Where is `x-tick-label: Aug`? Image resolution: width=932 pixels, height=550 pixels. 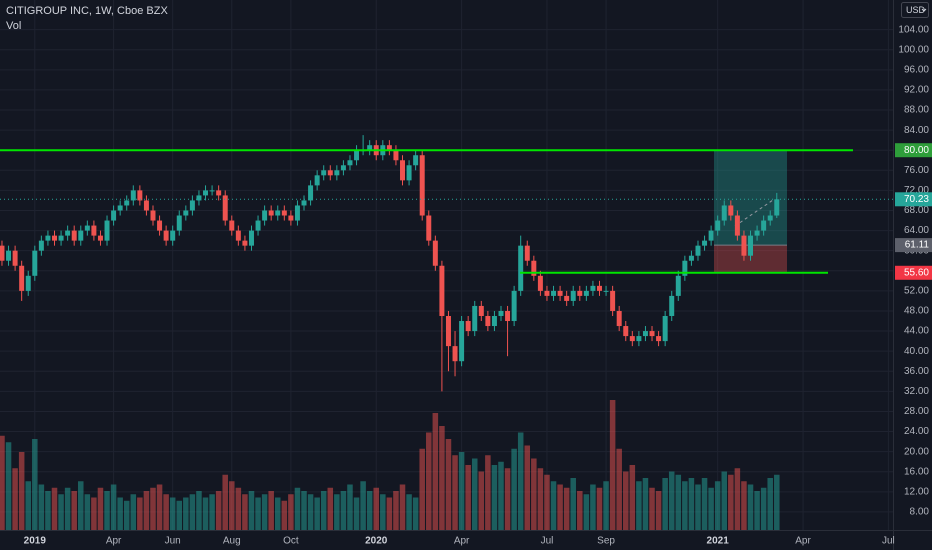
x-tick-label: Aug is located at coordinates (232, 541).